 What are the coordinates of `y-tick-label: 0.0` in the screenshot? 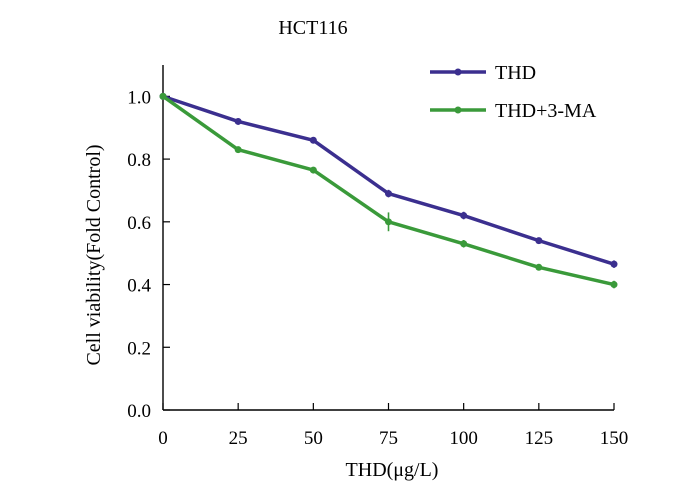 It's located at (139, 411).